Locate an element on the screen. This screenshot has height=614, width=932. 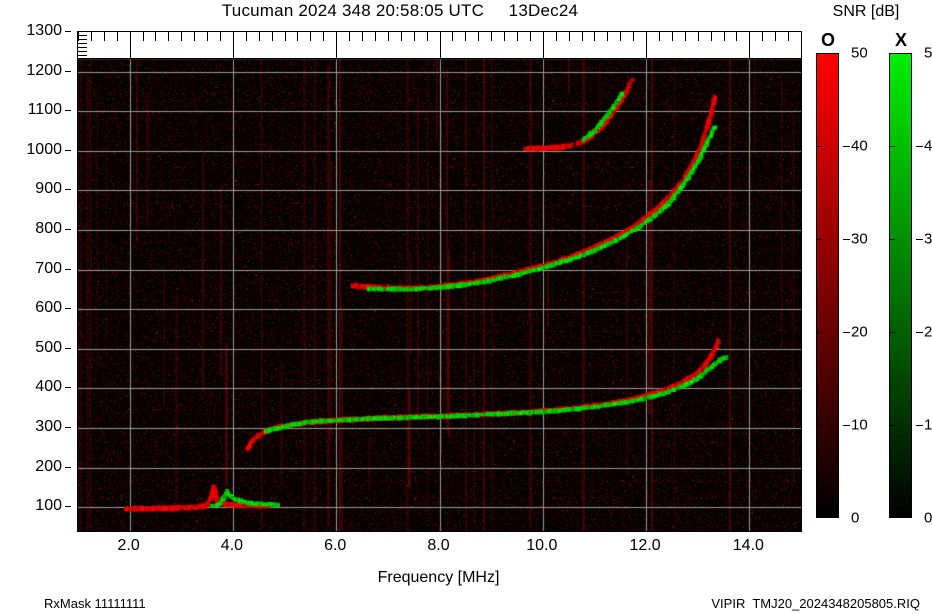
x-tick-label: 6.0 is located at coordinates (335, 545).